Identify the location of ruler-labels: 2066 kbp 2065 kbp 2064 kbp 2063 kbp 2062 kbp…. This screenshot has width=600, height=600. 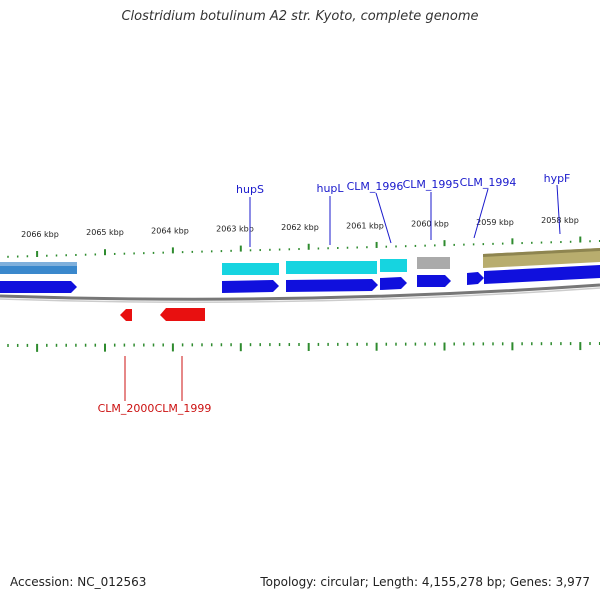
(300, 227).